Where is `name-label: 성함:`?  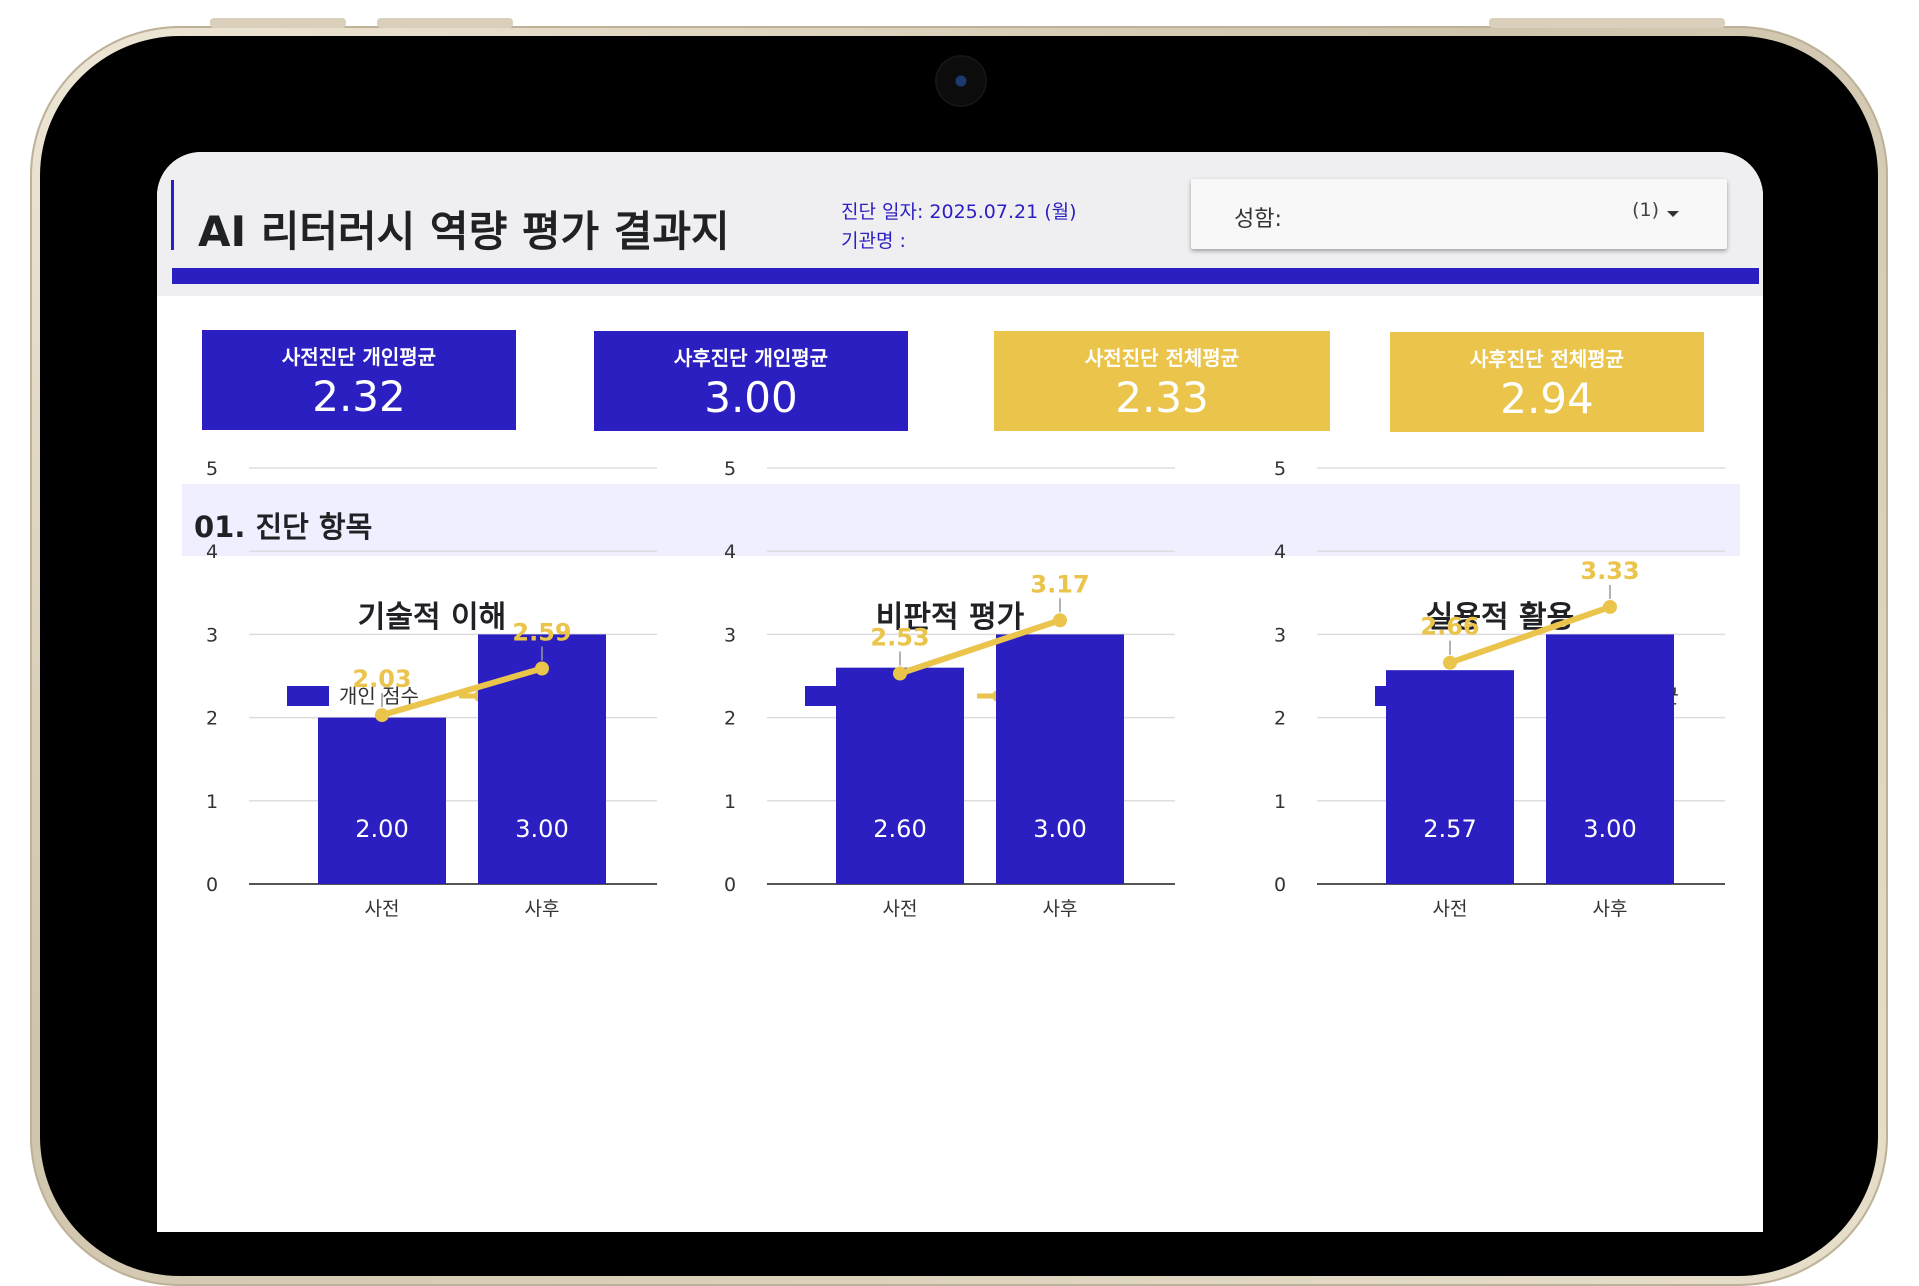 name-label: 성함: is located at coordinates (1258, 219).